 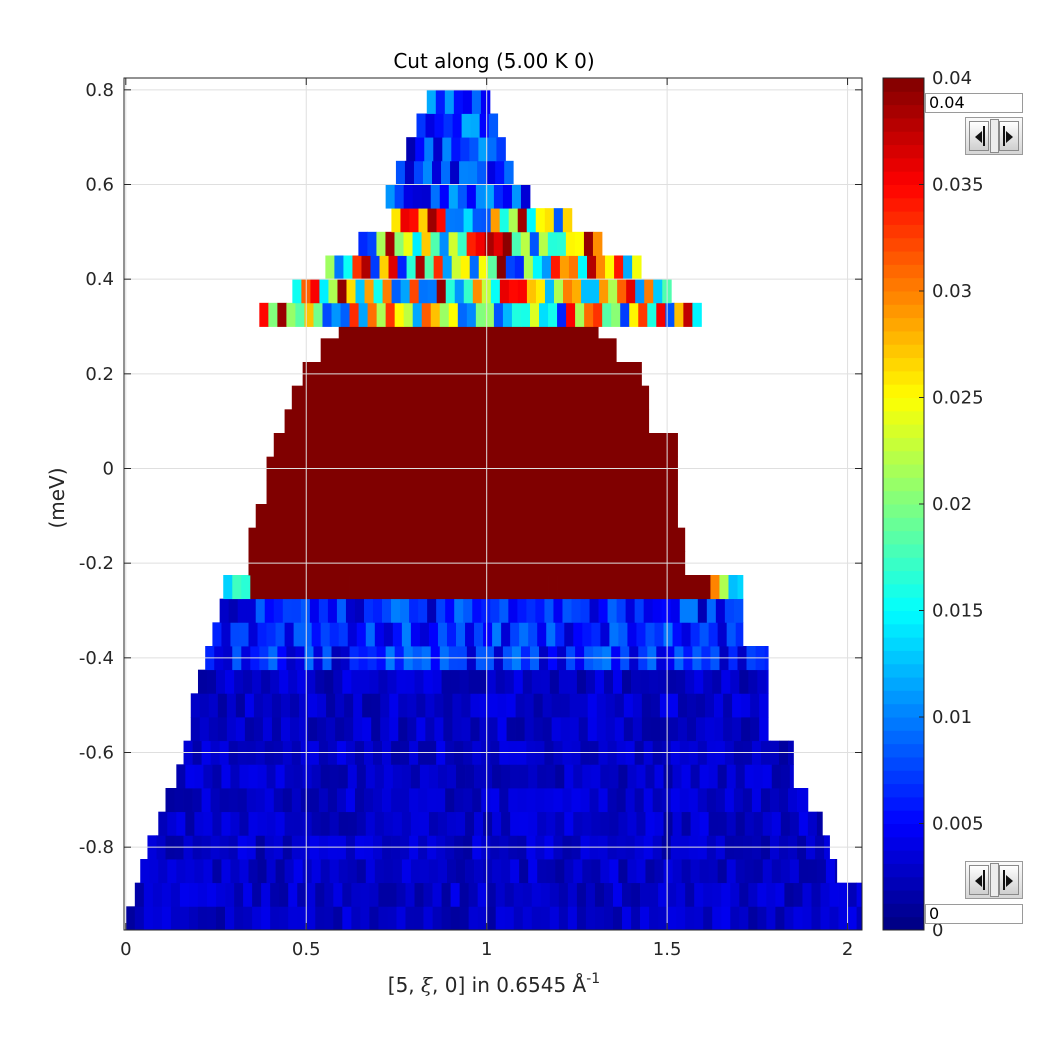 I want to click on x-axis-label-part1: [5,, so click(x=404, y=985).